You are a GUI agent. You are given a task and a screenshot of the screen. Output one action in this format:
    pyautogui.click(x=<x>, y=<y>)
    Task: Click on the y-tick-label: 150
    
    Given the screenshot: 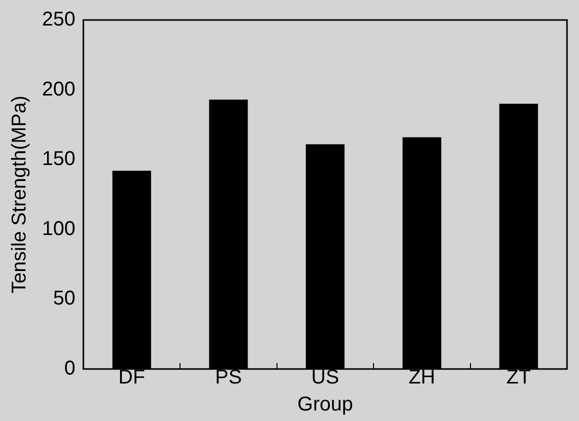 What is the action you would take?
    pyautogui.click(x=59, y=159)
    